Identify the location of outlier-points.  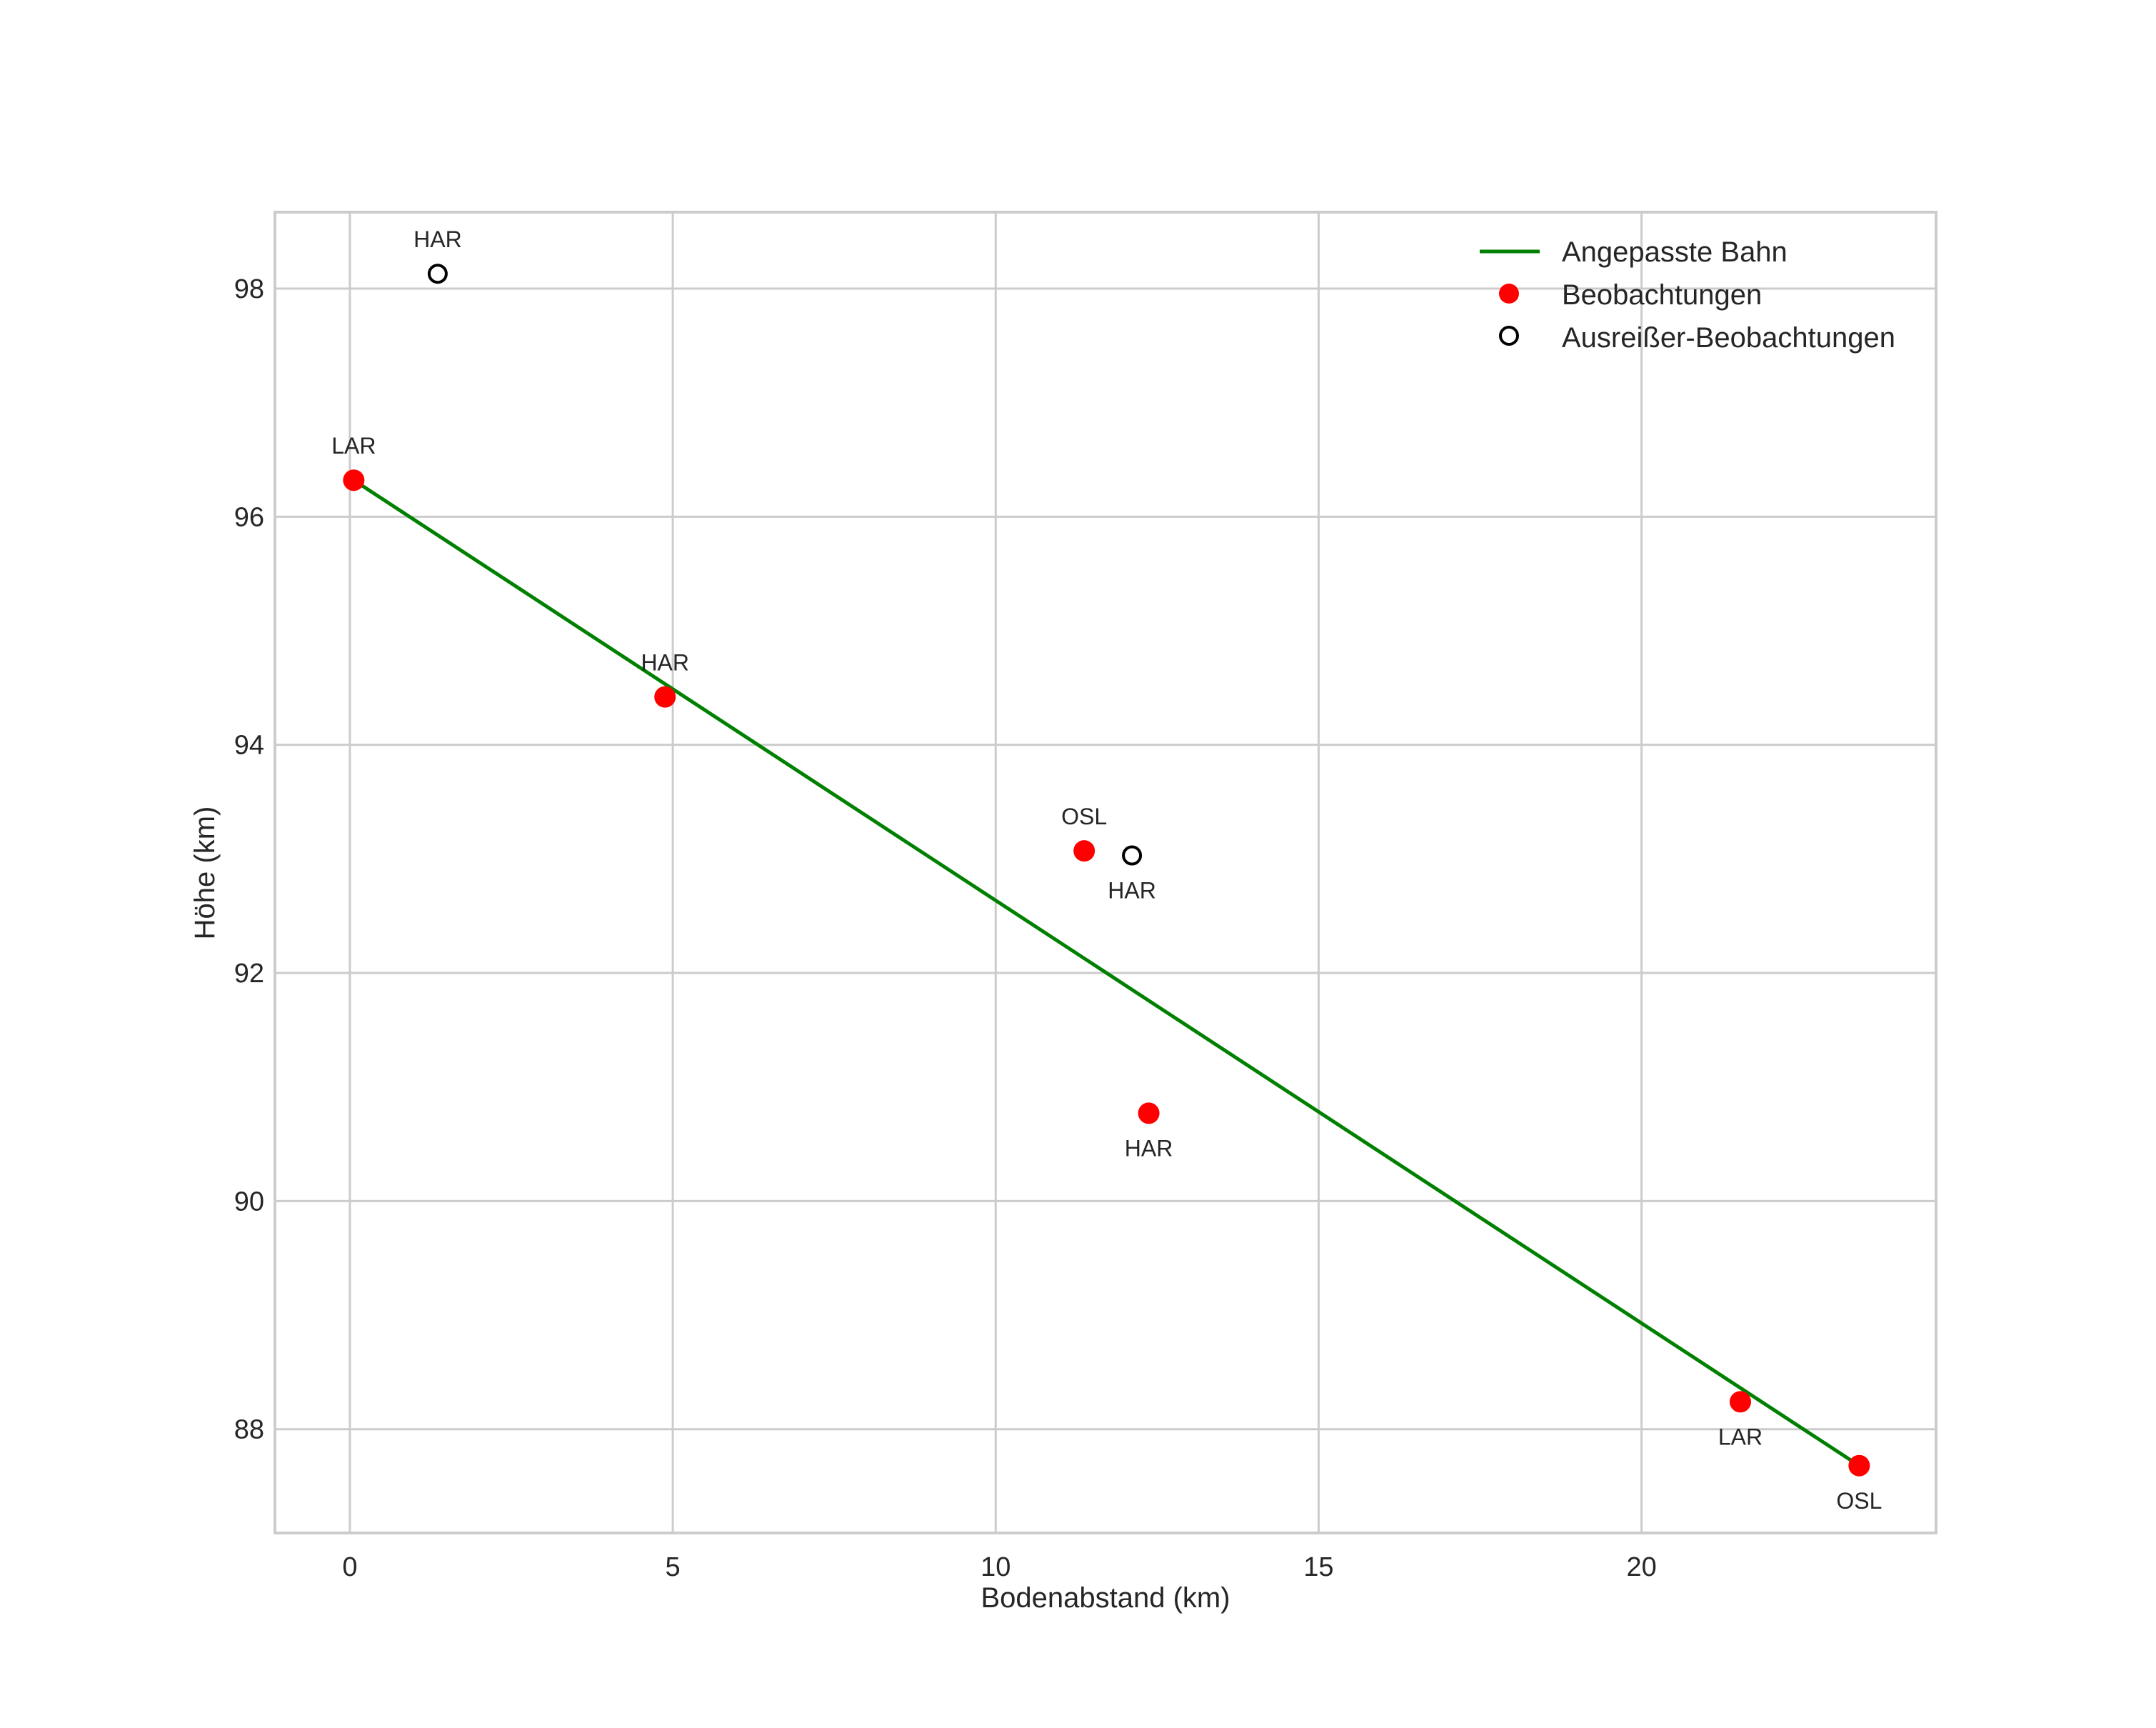
(785, 565).